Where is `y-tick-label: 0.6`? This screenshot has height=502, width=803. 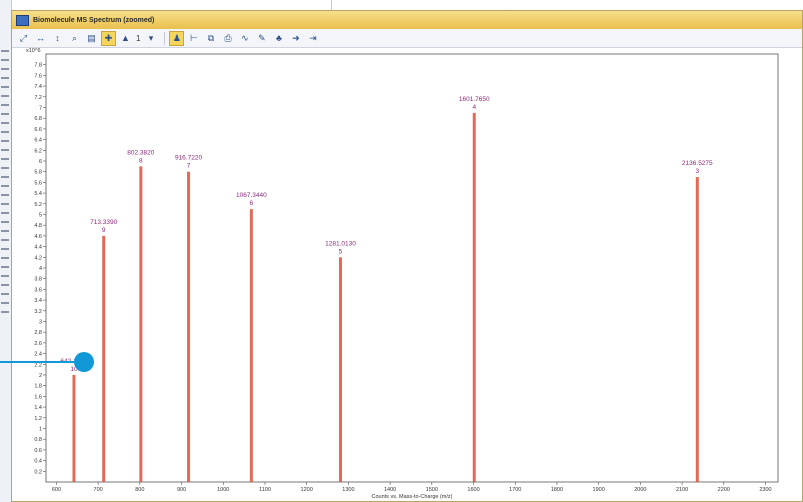
y-tick-label: 0.6 is located at coordinates (38, 451).